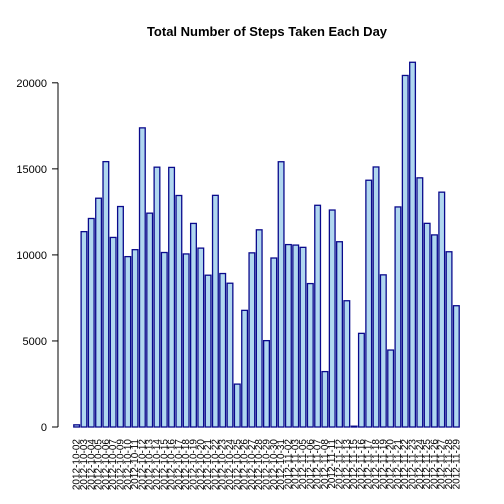 The width and height of the screenshot is (504, 504). Describe the element at coordinates (434, 464) in the screenshot. I see `x-tick-label: 2012-11-26` at that location.